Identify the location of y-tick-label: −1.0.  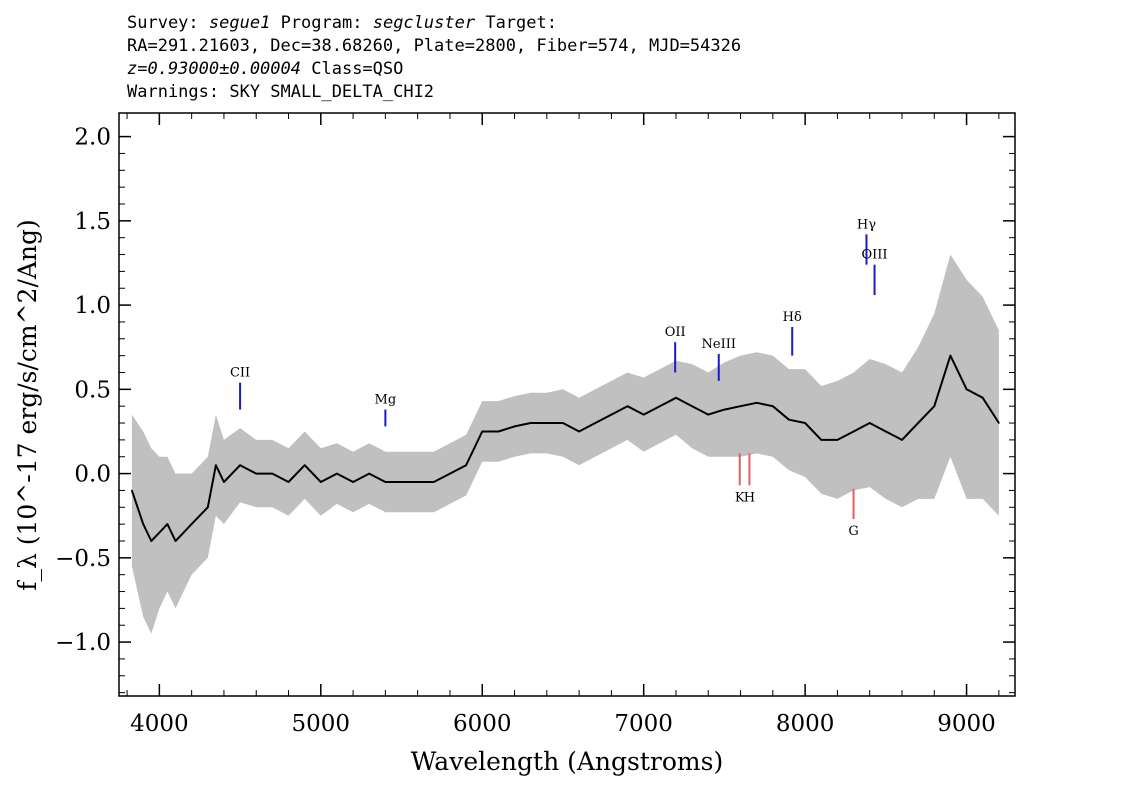
(83, 643).